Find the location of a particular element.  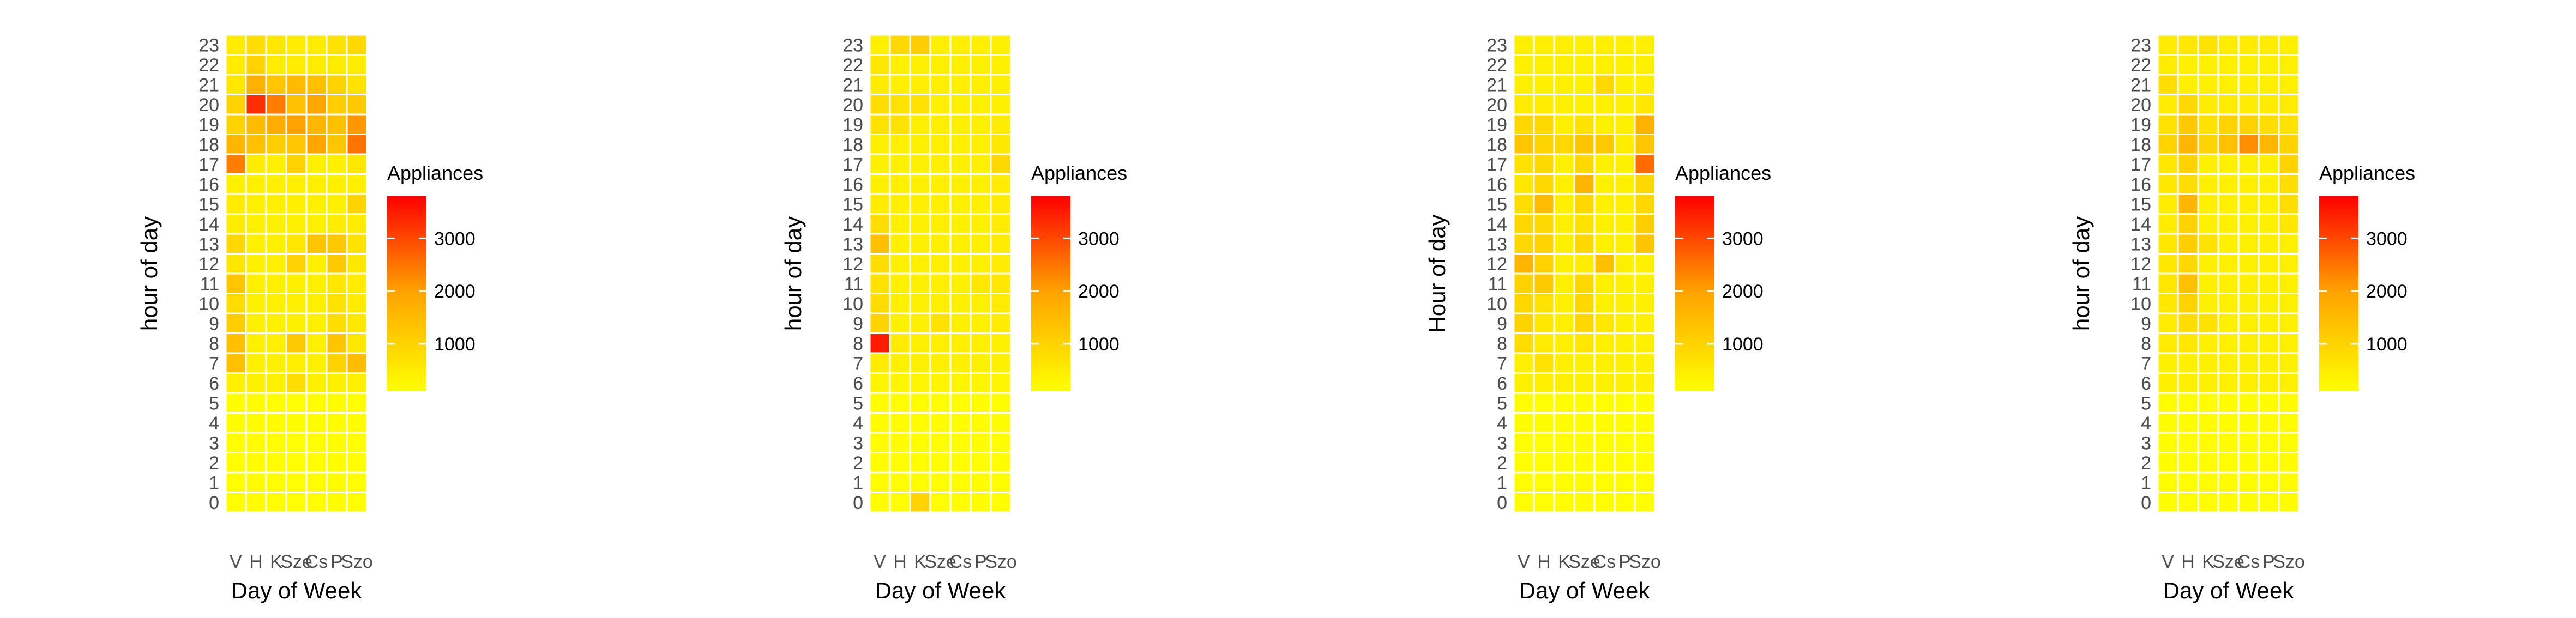

x-tick-label: Szo is located at coordinates (357, 562).